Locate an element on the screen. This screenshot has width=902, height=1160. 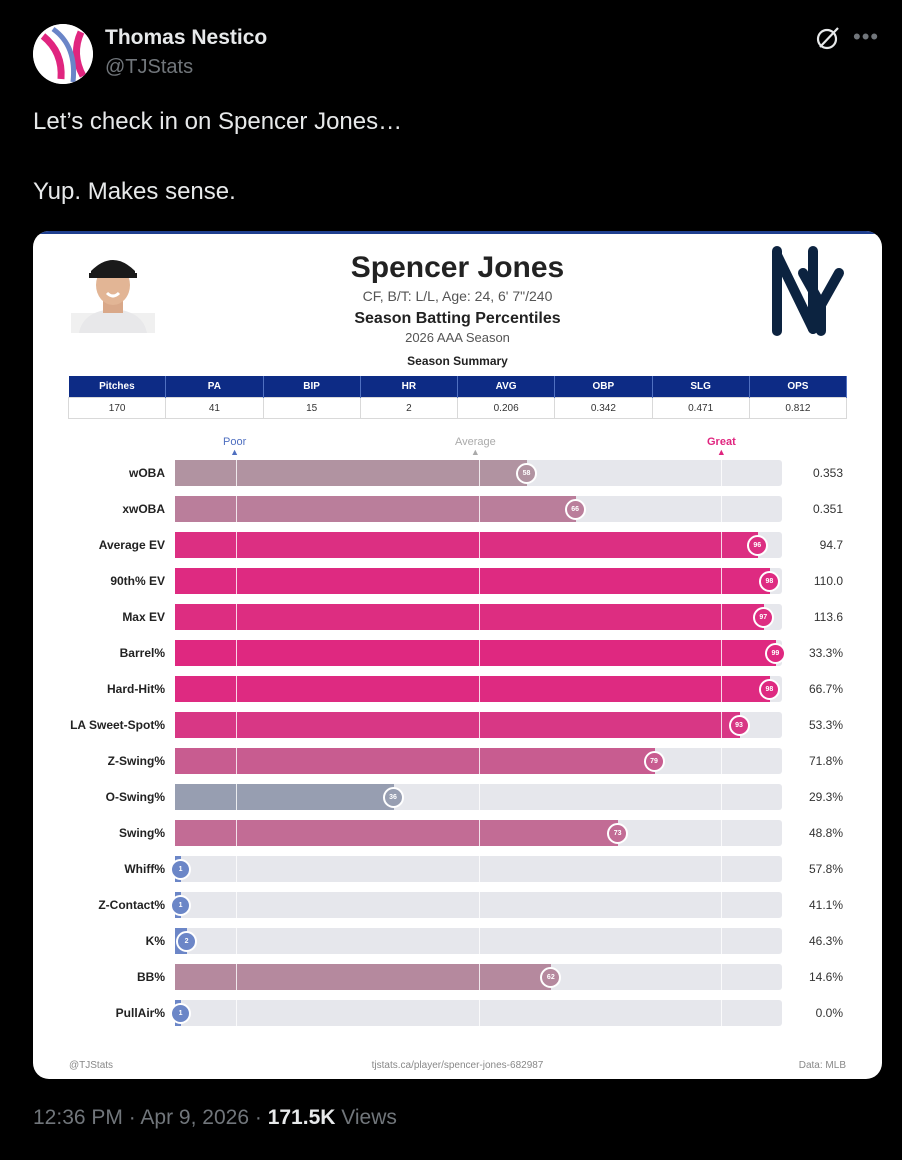
summary-value-cell: 2 is located at coordinates (409, 408).